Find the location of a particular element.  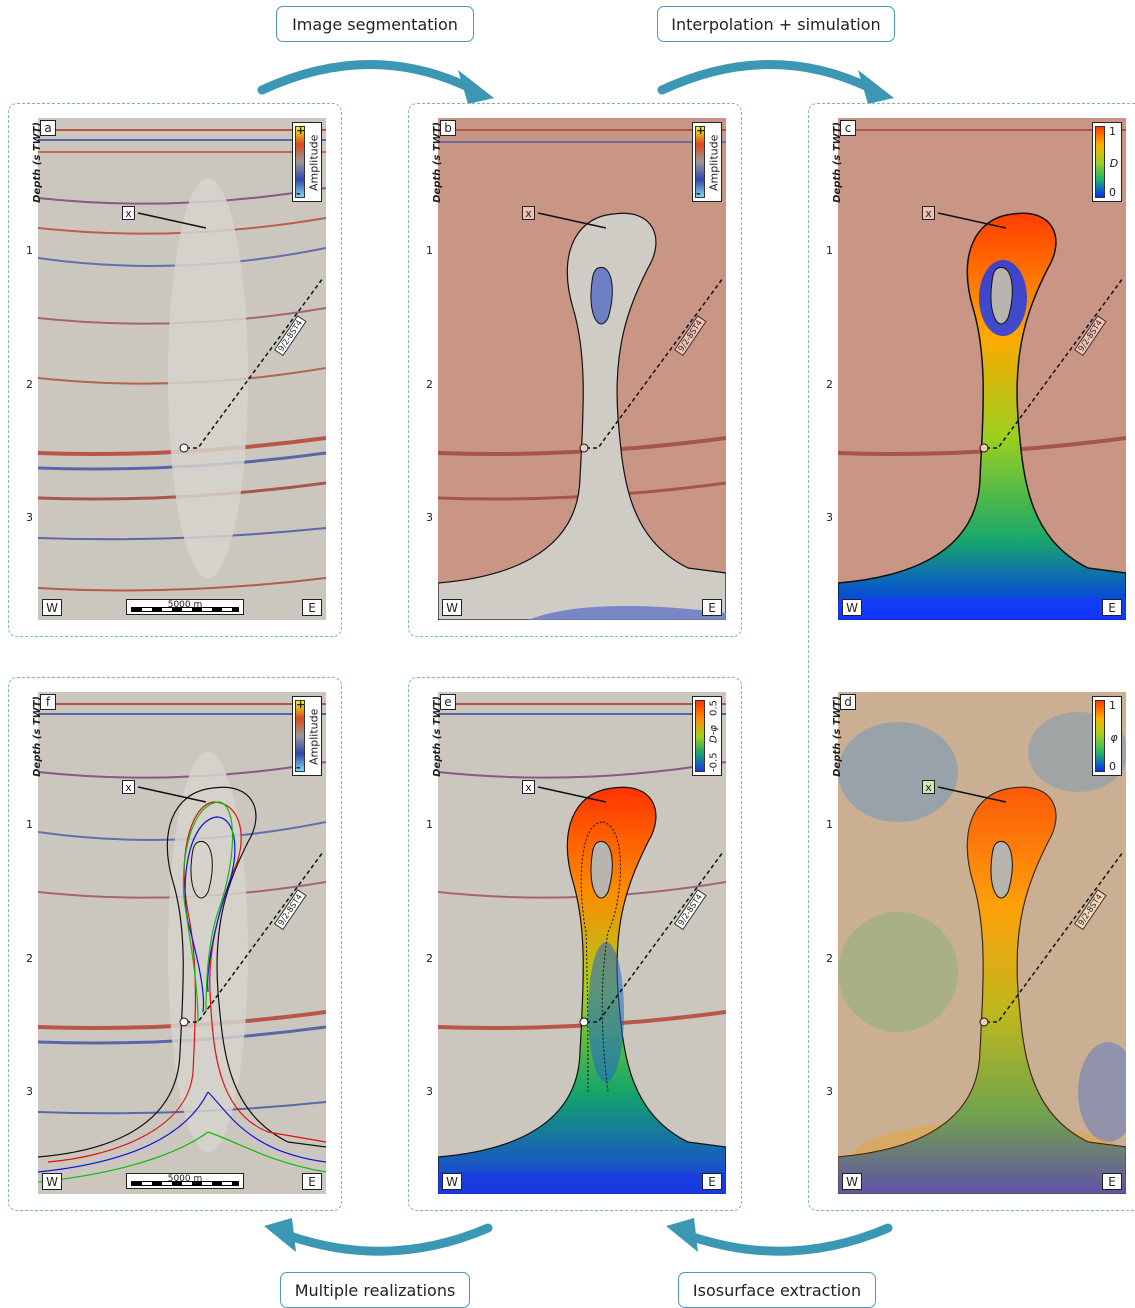

distance-field-image is located at coordinates (982, 369).